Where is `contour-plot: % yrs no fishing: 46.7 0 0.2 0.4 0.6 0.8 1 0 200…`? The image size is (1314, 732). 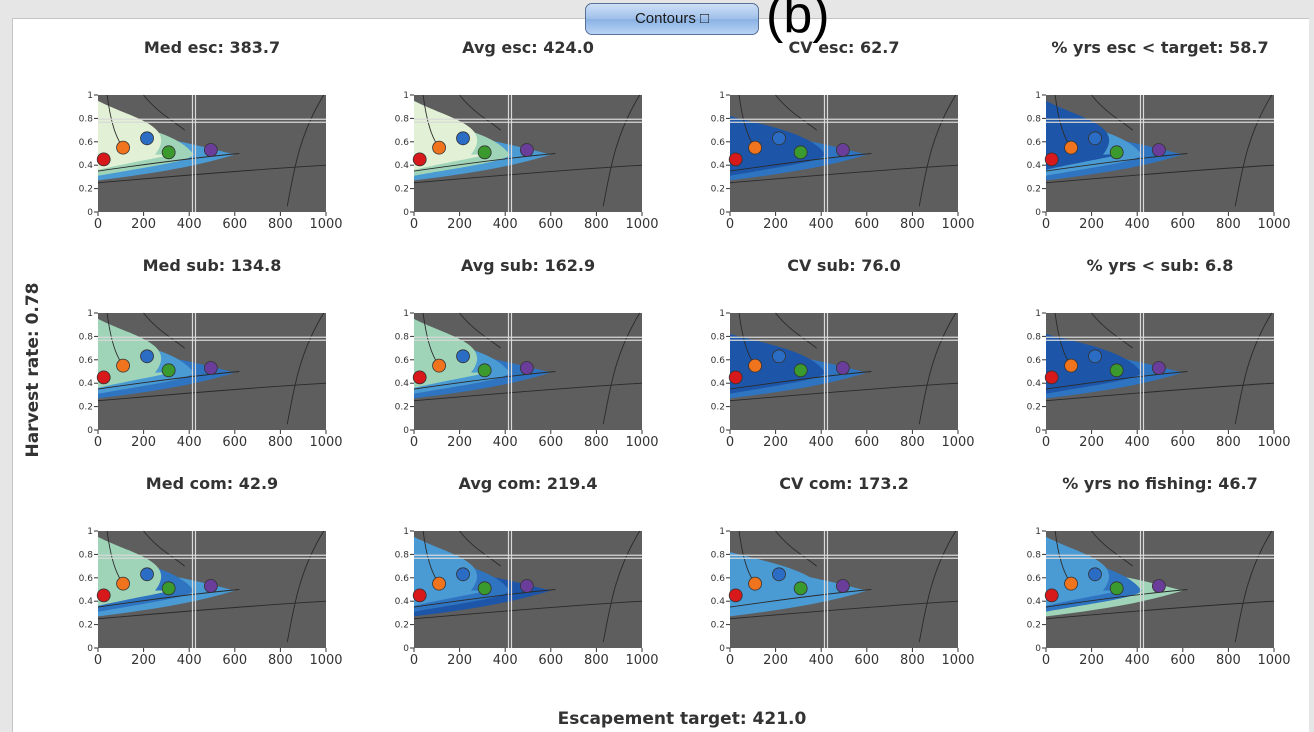 contour-plot: % yrs no fishing: 46.7 0 0.2 0.4 0.6 0.8 1 0 200… is located at coordinates (1159, 571).